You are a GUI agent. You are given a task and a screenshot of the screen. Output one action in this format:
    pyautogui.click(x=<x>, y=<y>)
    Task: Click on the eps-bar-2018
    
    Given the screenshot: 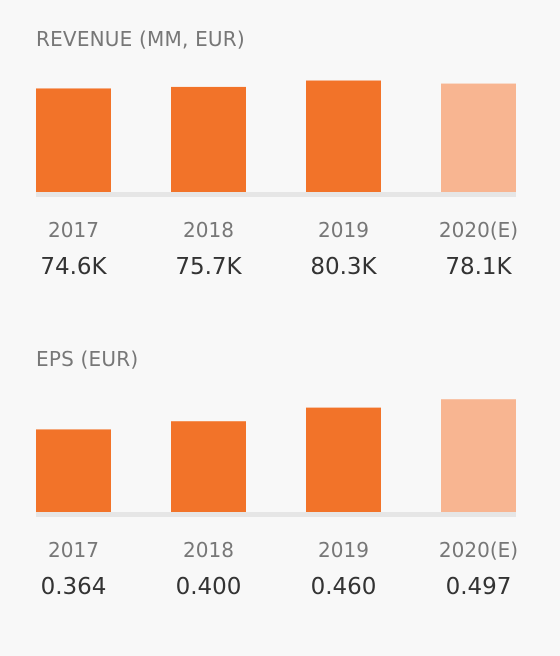 What is the action you would take?
    pyautogui.click(x=208, y=466)
    